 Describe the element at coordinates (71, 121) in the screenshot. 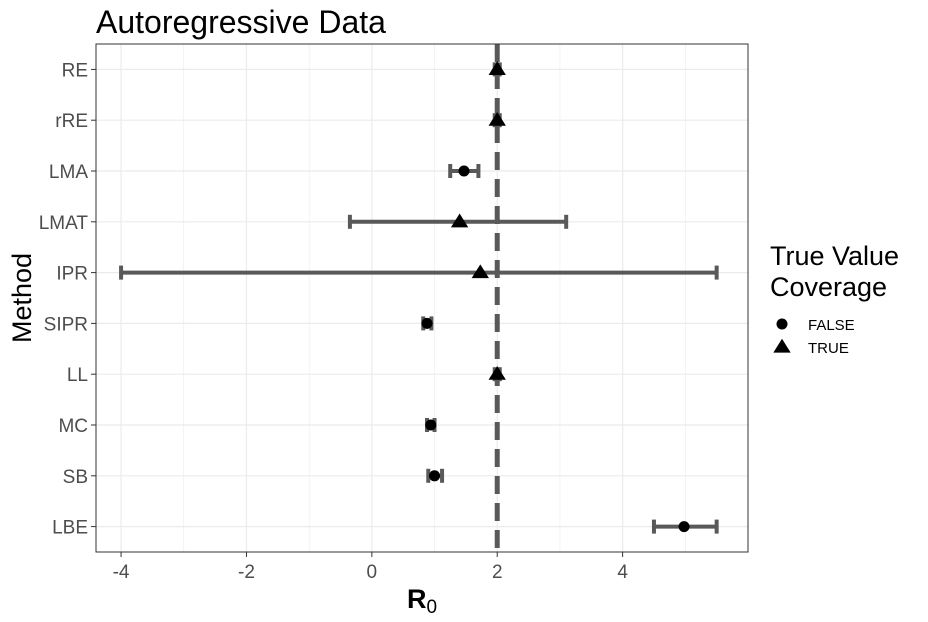

I see `y-tick-label: rRE` at that location.